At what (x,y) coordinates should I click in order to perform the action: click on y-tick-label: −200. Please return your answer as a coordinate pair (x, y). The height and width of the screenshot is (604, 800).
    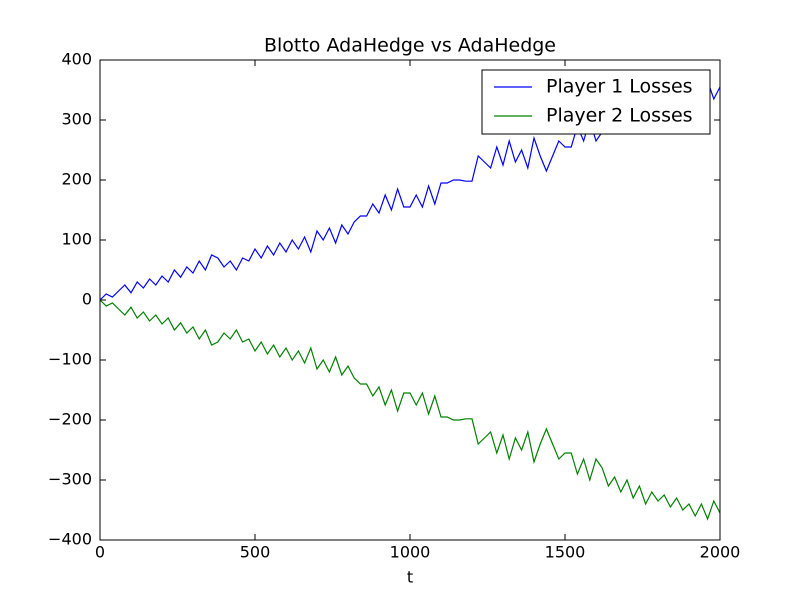
    Looking at the image, I should click on (70, 419).